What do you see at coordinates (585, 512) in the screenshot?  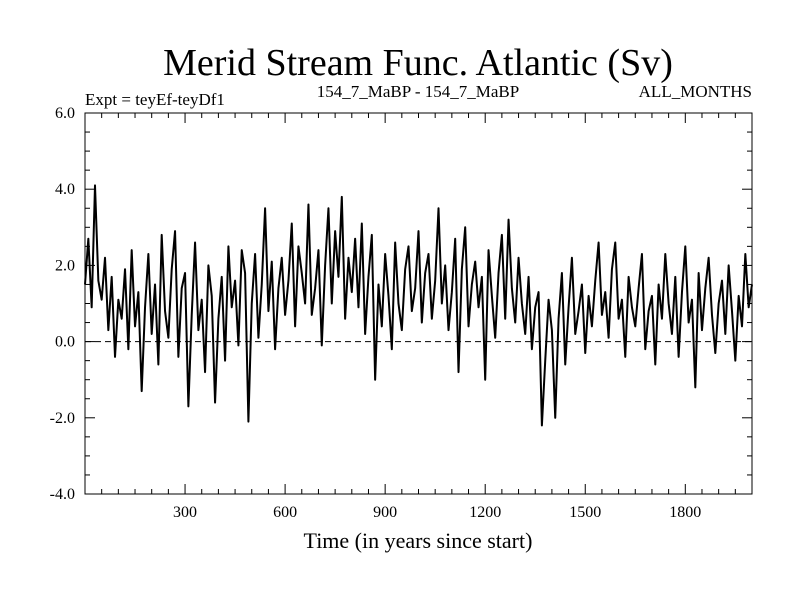 I see `x-tick-label: 1500` at bounding box center [585, 512].